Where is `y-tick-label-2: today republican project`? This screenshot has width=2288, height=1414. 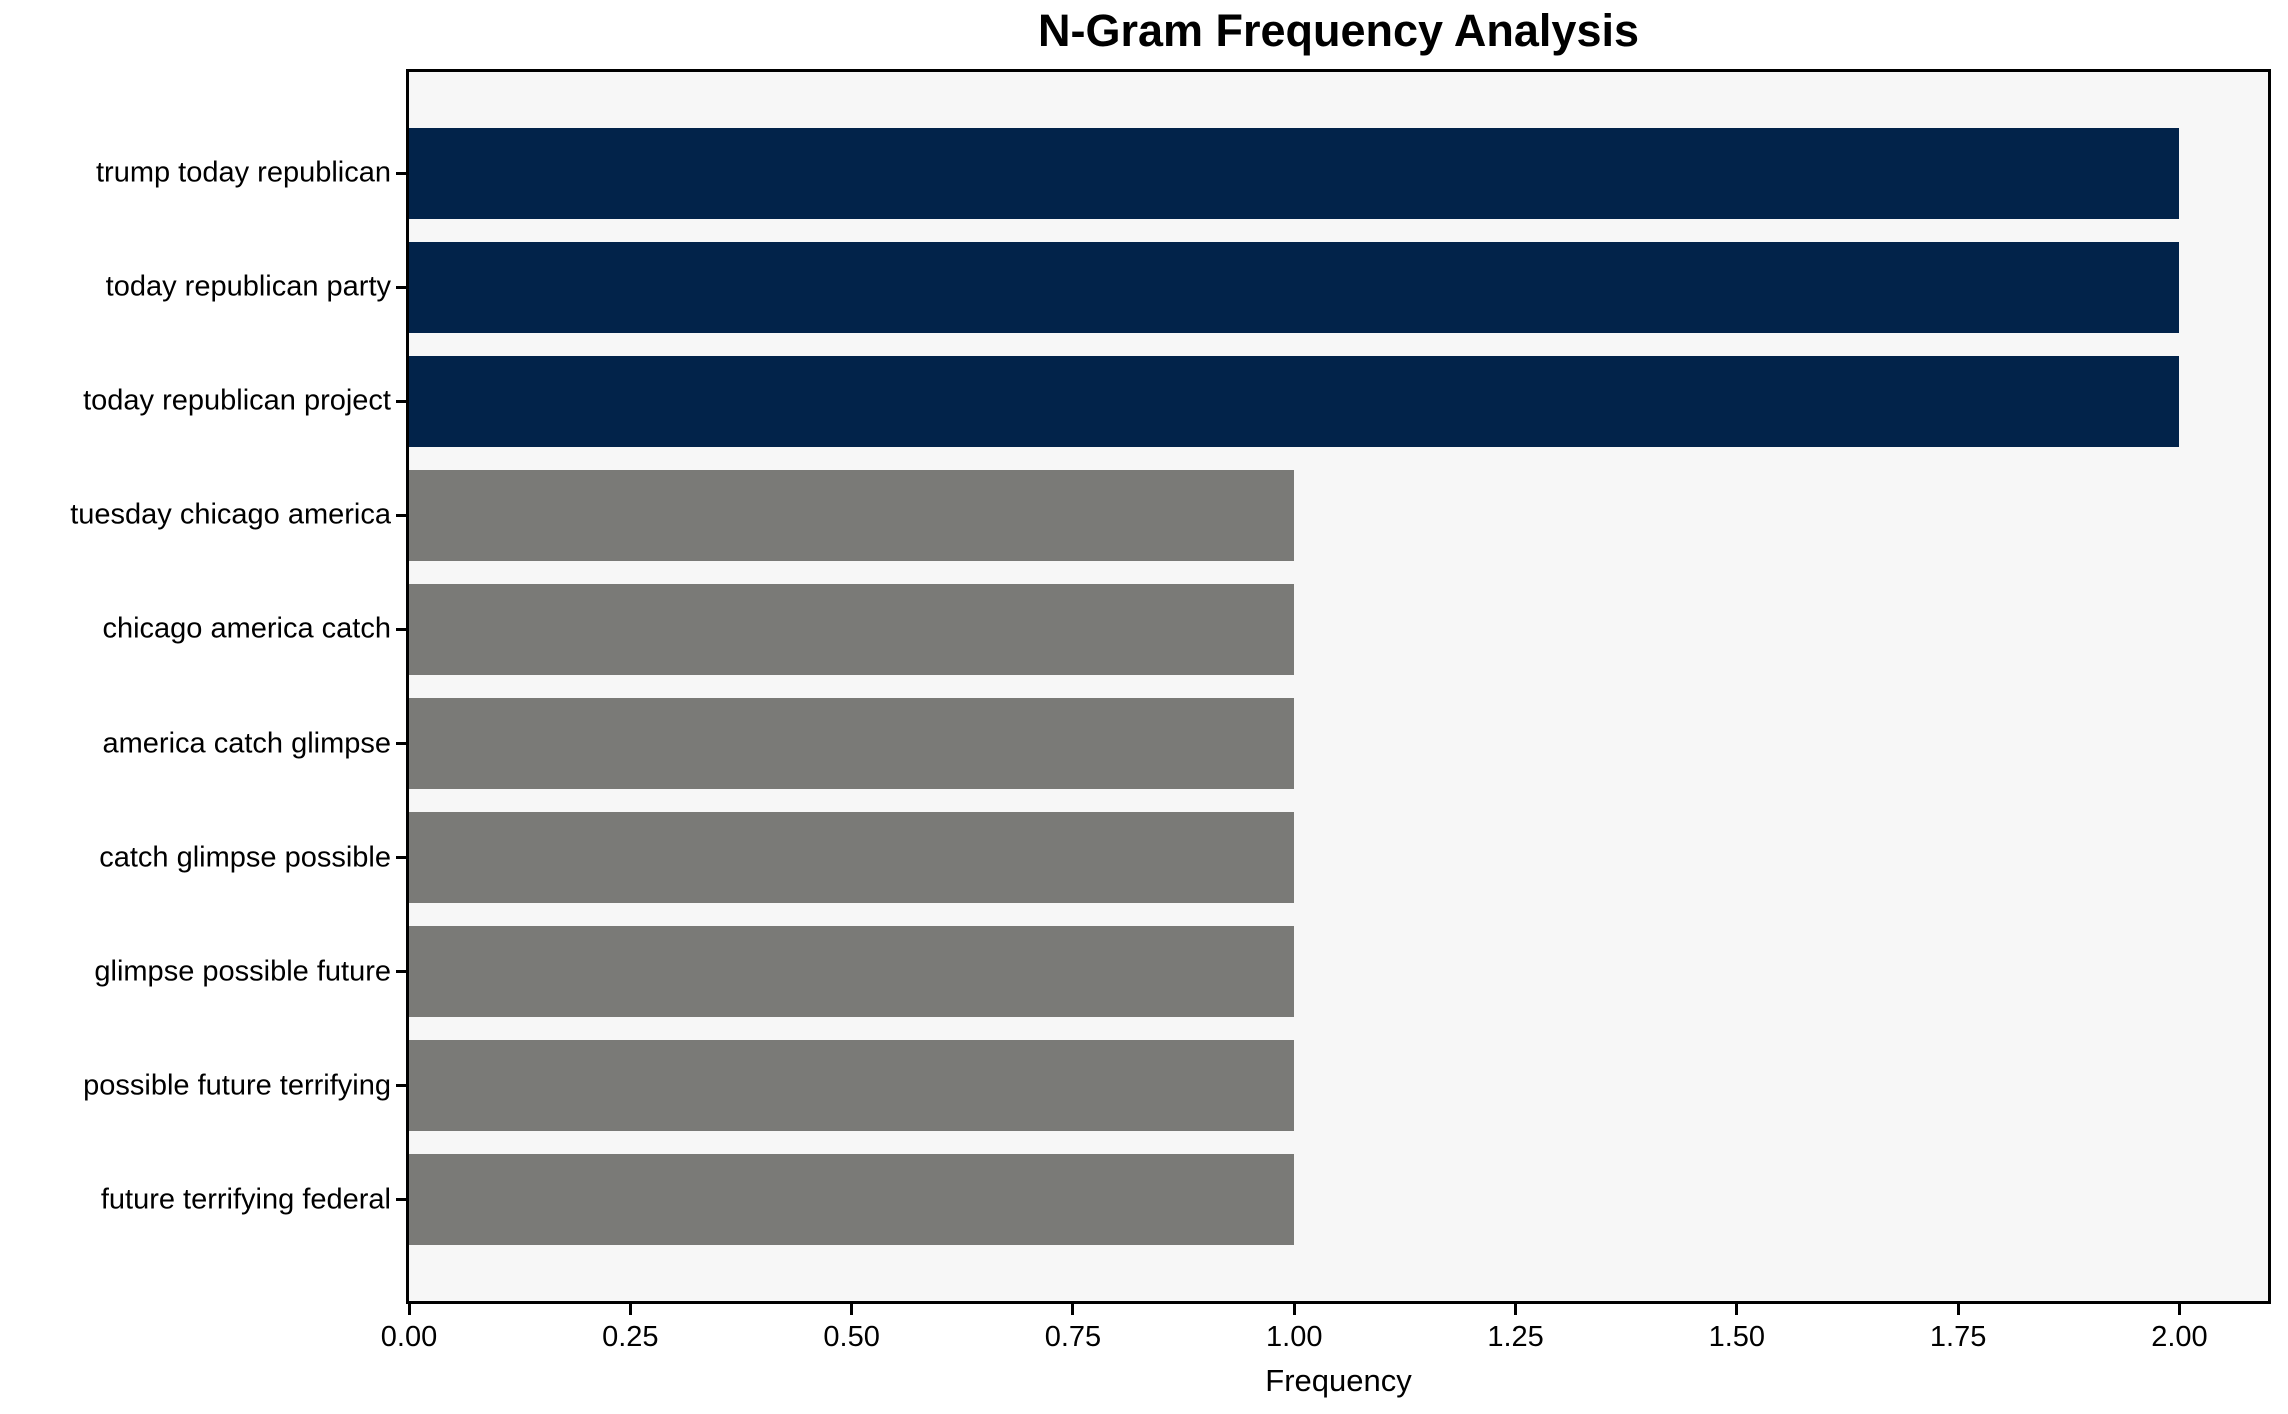 y-tick-label-2: today republican project is located at coordinates (237, 400).